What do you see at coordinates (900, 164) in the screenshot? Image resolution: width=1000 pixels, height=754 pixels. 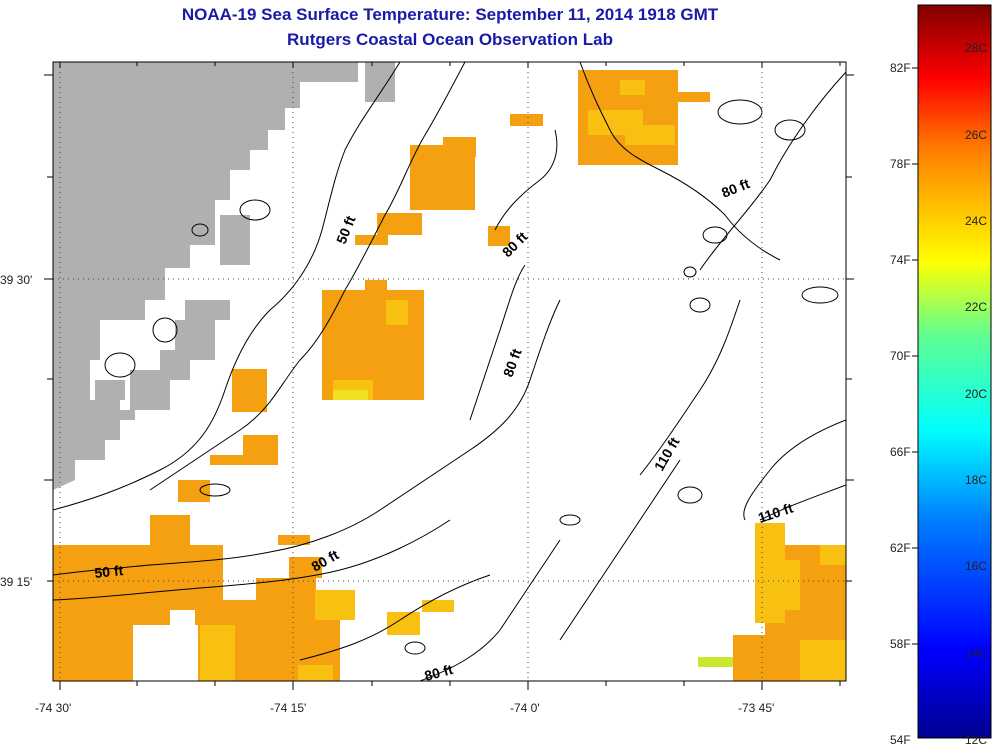 I see `colorbar-f-label: 78F` at bounding box center [900, 164].